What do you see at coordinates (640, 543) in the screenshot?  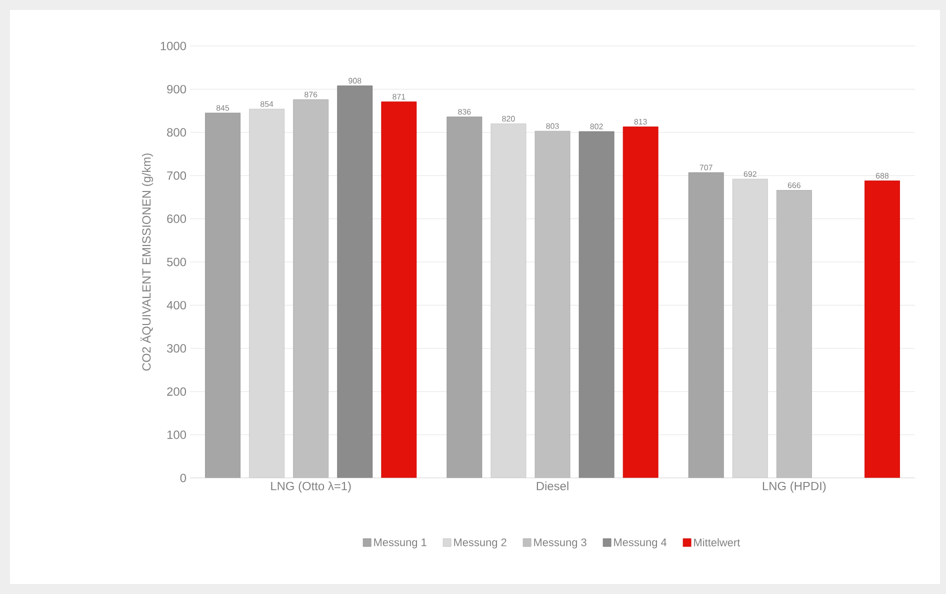 I see `legend-label: Messung 4` at bounding box center [640, 543].